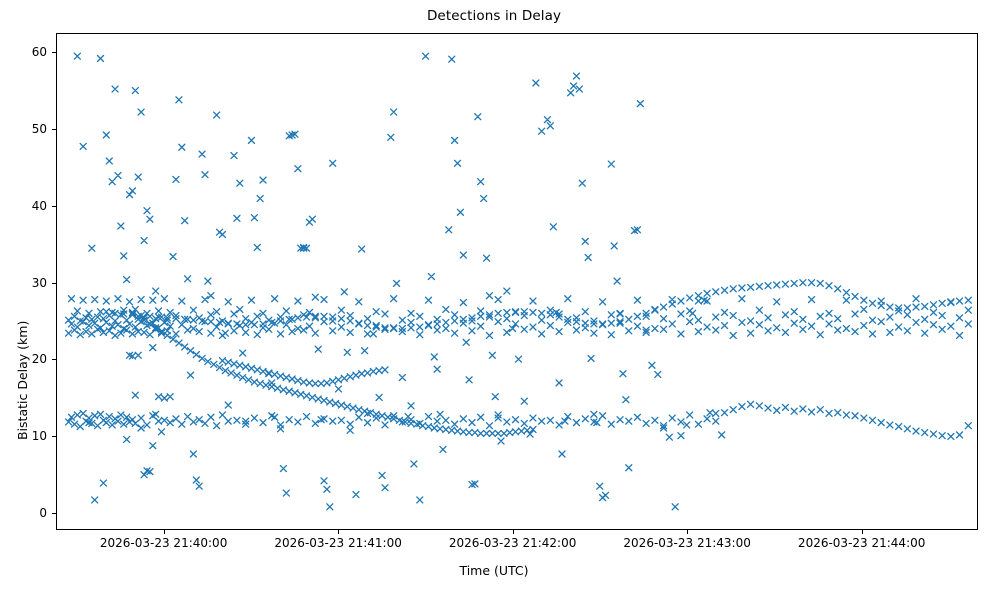 The width and height of the screenshot is (988, 590). I want to click on x-tick-label: 2026-03-23 21:41:00, so click(338, 543).